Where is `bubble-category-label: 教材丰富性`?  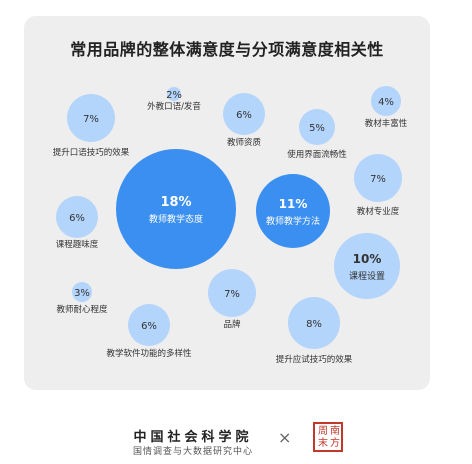
bubble-category-label: 教材丰富性 is located at coordinates (386, 123).